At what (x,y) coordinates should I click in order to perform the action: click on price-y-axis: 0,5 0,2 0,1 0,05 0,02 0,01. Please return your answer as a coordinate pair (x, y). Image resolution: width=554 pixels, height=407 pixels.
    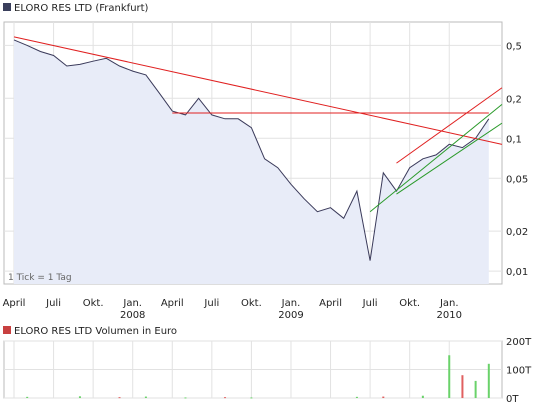
    Looking at the image, I should click on (517, 159).